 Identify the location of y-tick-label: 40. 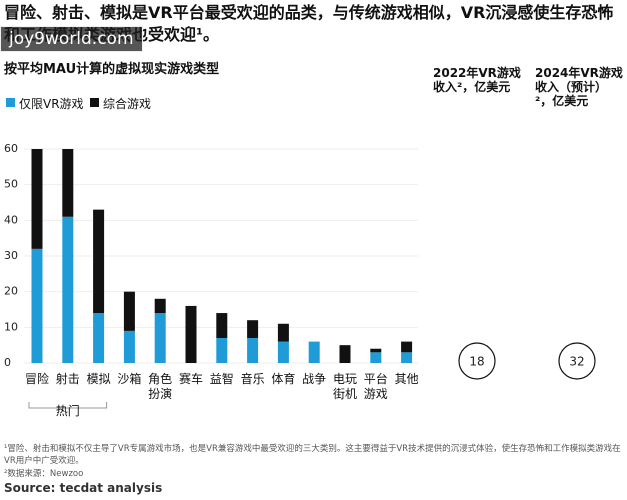
(11, 219).